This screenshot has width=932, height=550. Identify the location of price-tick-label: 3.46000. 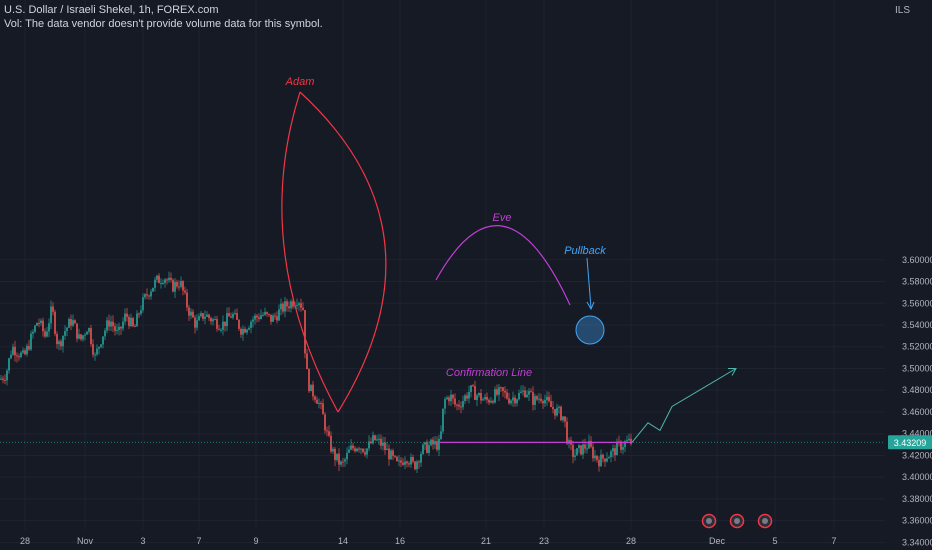
(917, 412).